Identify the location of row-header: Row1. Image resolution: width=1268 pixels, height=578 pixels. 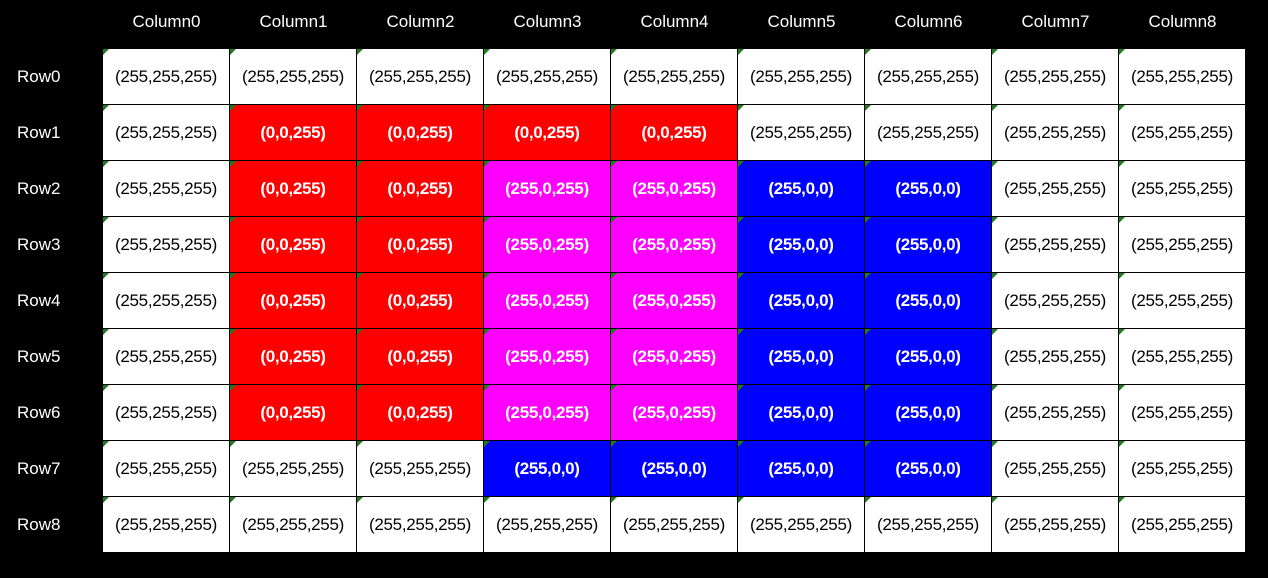
(39, 132).